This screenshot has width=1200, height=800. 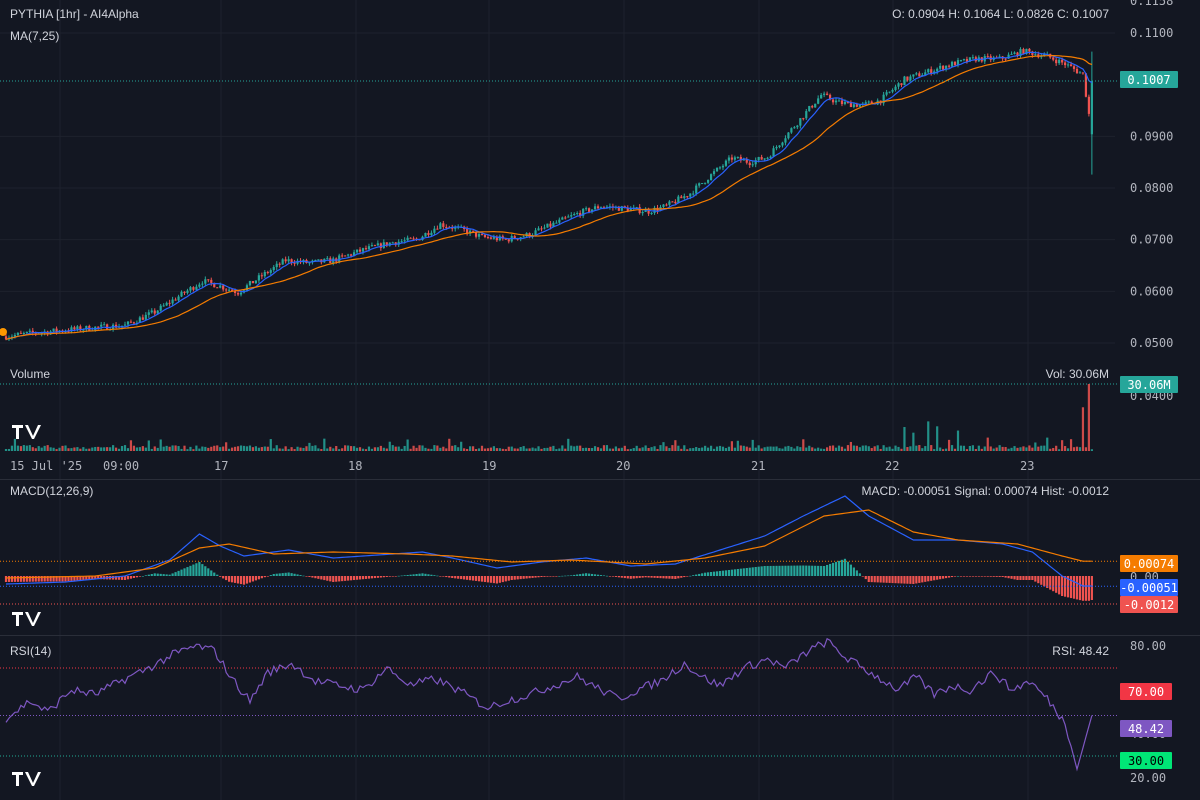 What do you see at coordinates (221, 466) in the screenshot?
I see `time-axis-label: 17` at bounding box center [221, 466].